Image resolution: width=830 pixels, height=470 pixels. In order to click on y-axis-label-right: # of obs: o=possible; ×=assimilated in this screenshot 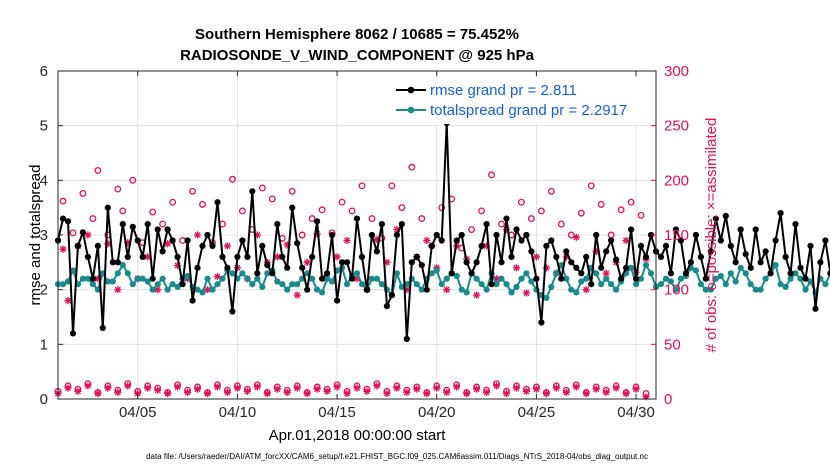, I will do `click(711, 235)`.